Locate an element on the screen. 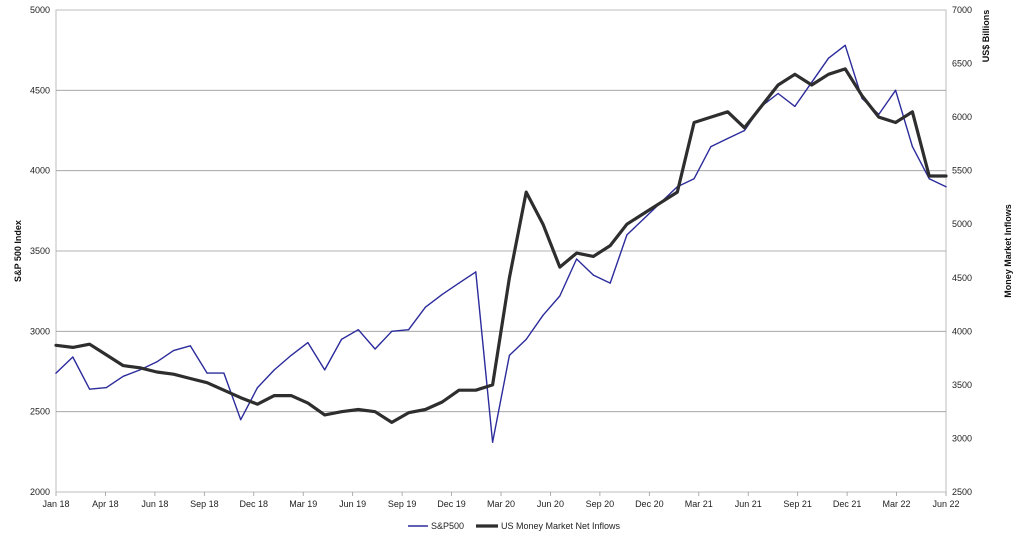 The image size is (1024, 540). left-axis-ticks: 2000 2500 3000 3500 4000 4500 5000 is located at coordinates (40, 251).